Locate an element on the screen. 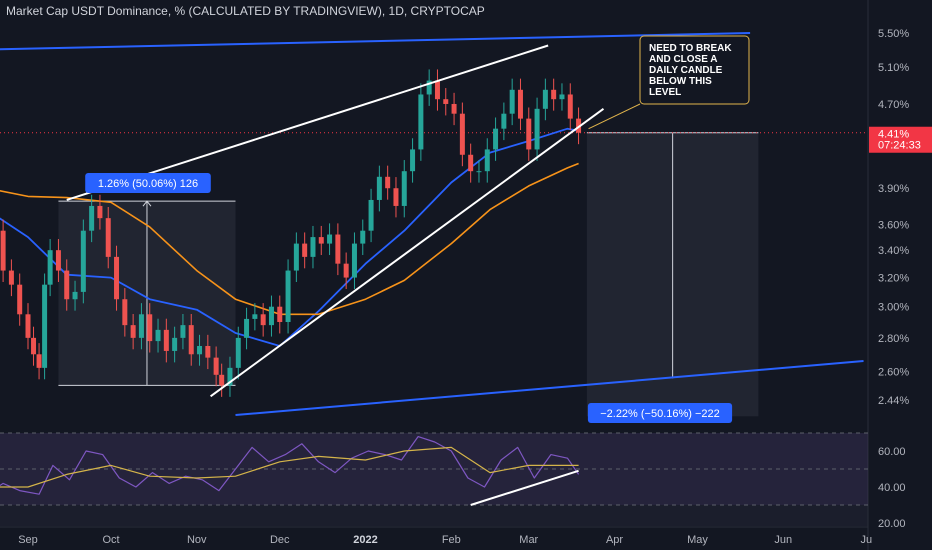 Image resolution: width=932 pixels, height=550 pixels. price-tick-label: 2.44% is located at coordinates (893, 401).